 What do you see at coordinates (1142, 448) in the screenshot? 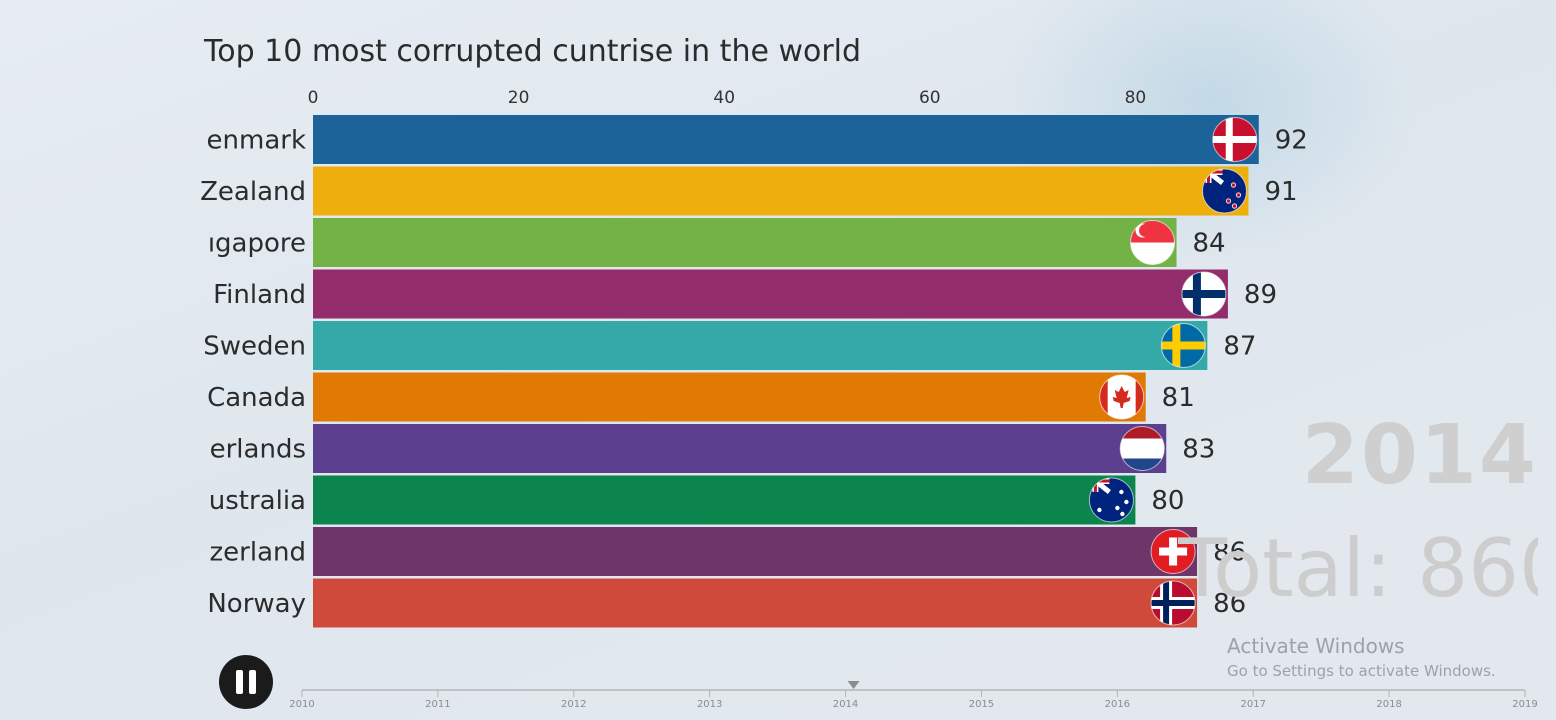
I see `netherlands-flag` at bounding box center [1142, 448].